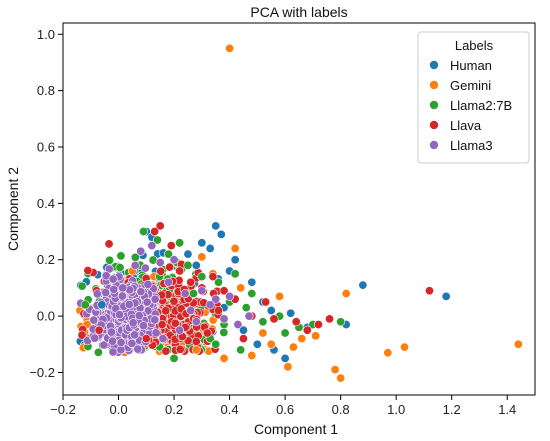 The width and height of the screenshot is (550, 441). I want to click on series-cluster-llama3, so click(118, 310).